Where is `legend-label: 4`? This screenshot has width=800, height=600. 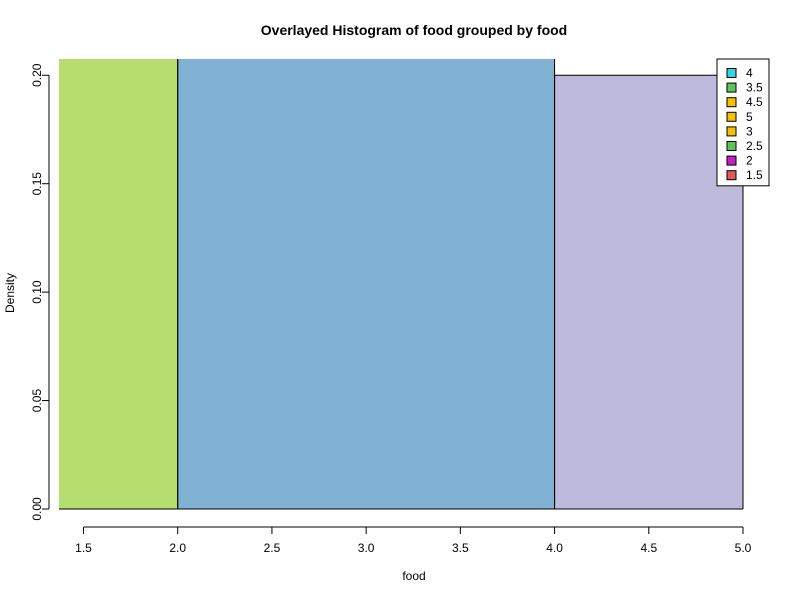 legend-label: 4 is located at coordinates (749, 73).